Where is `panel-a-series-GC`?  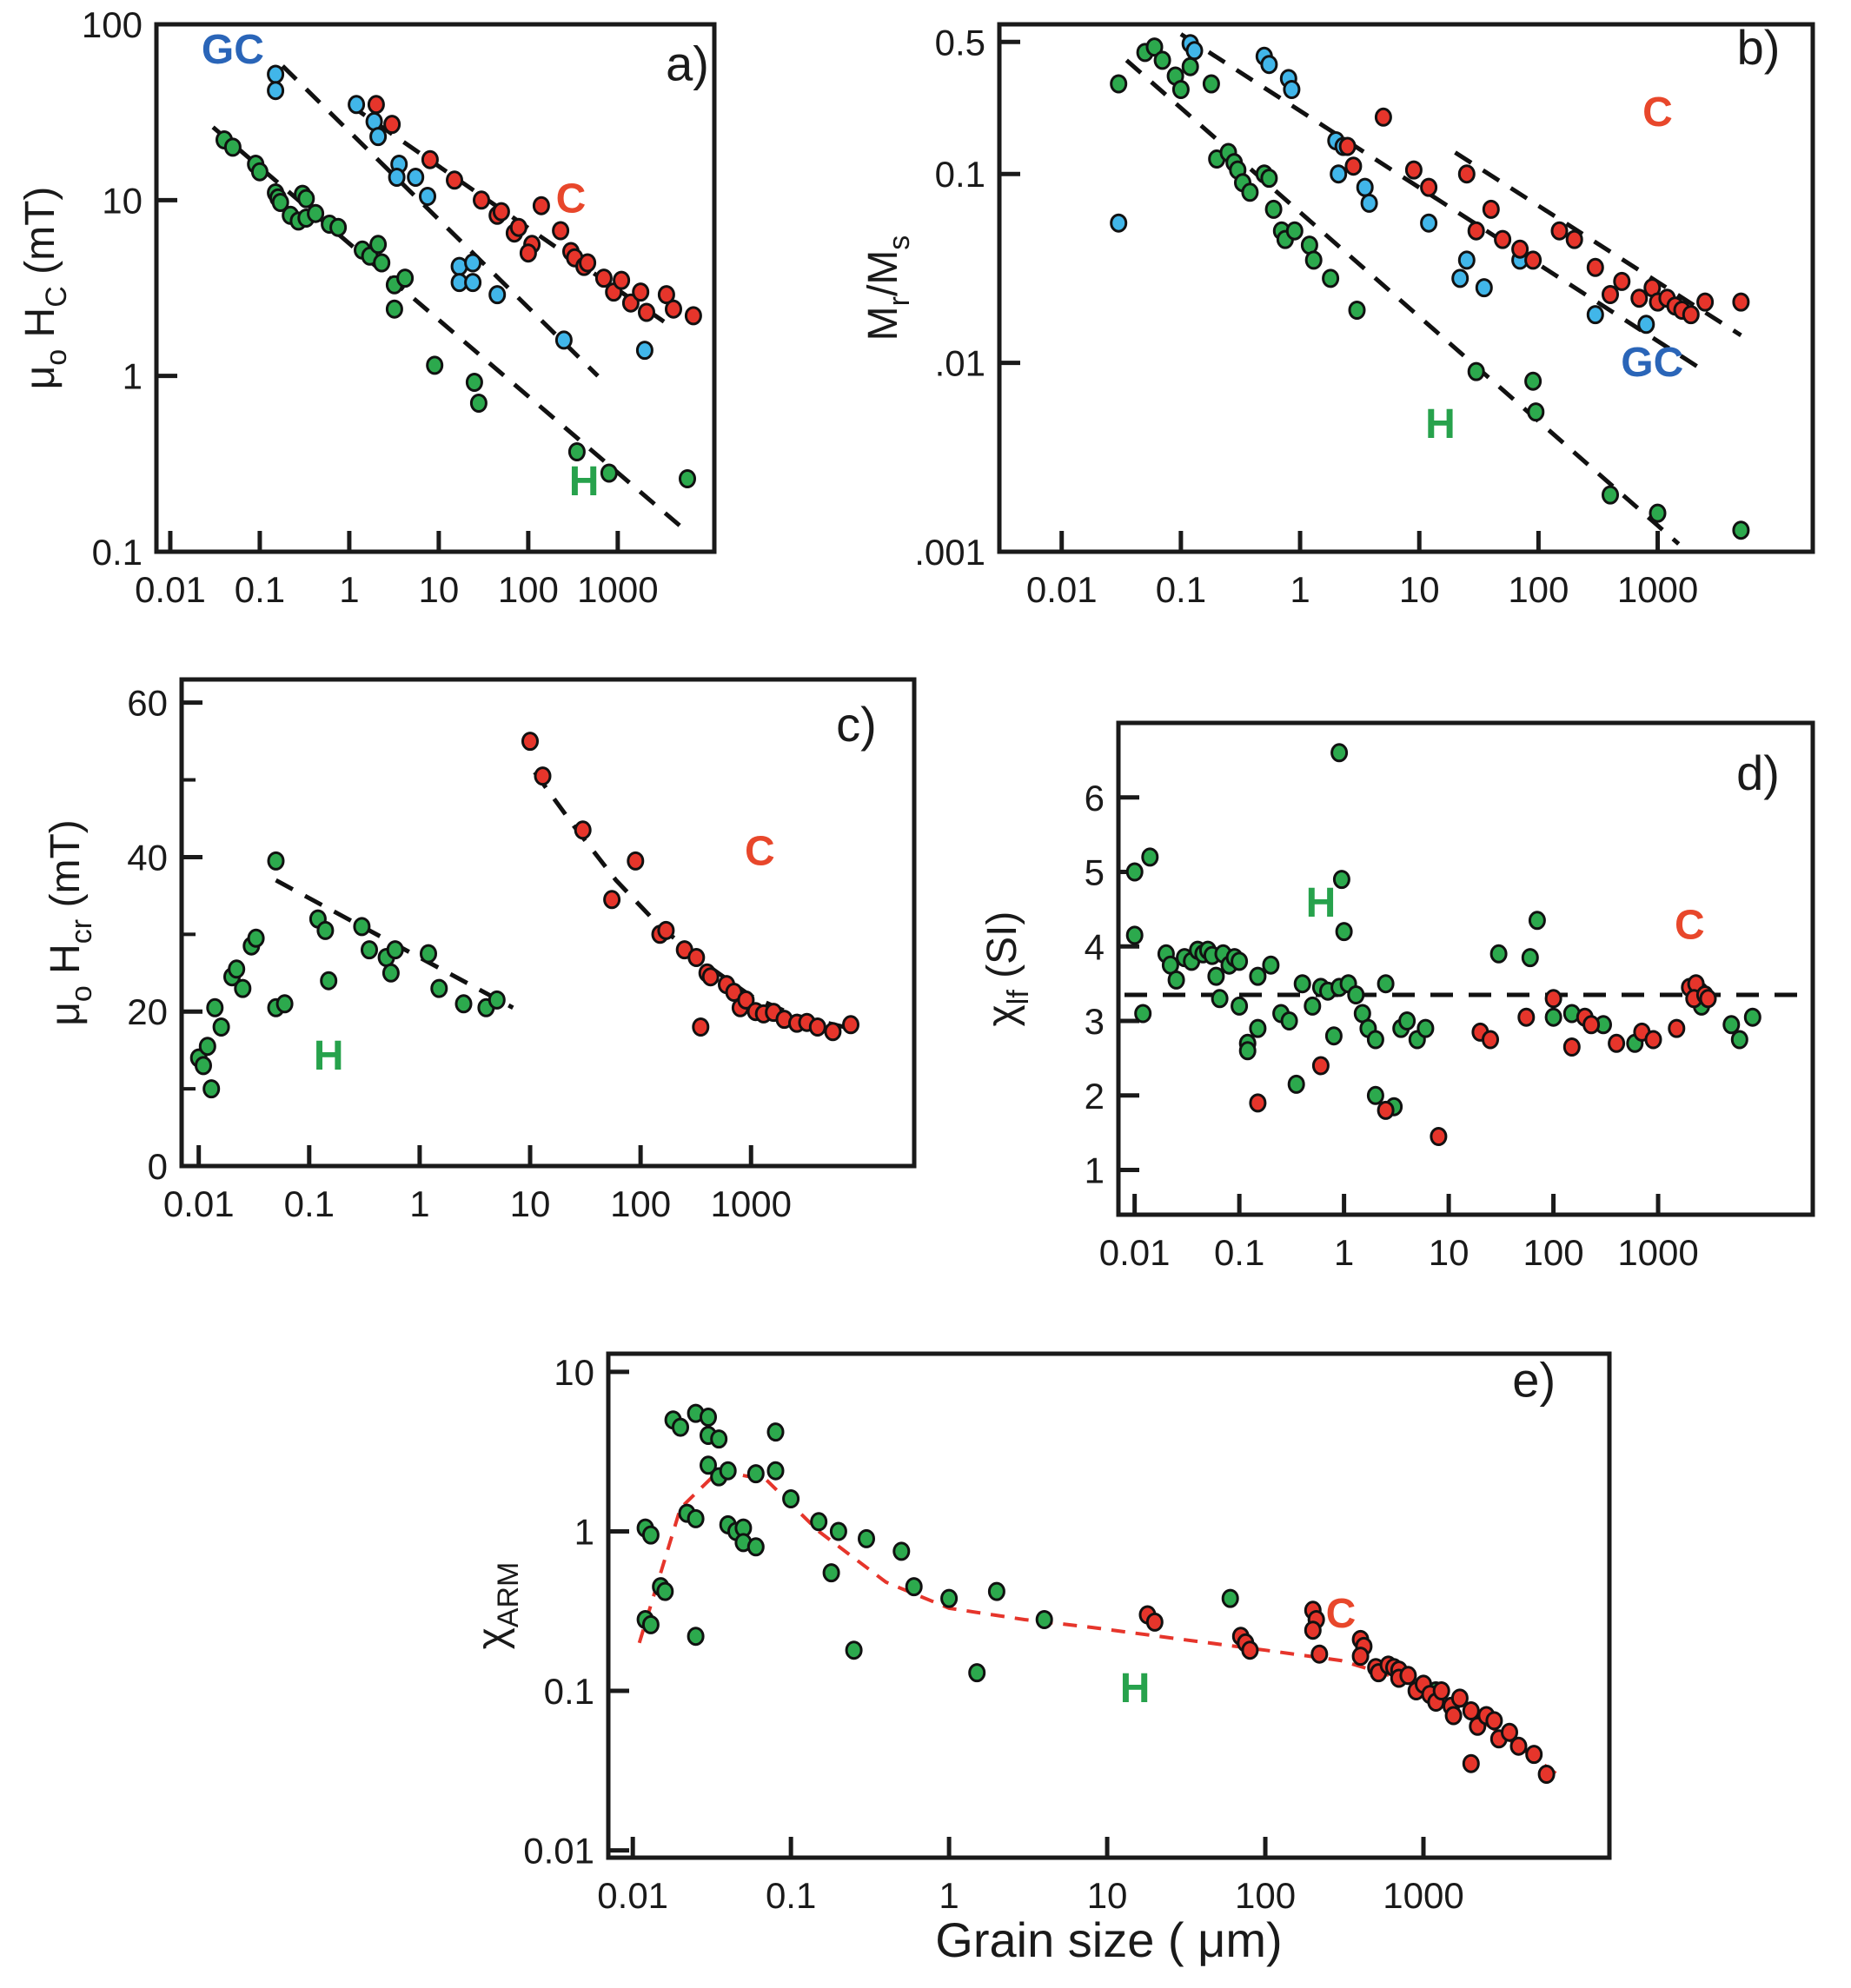
panel-a-series-GC is located at coordinates (460, 212).